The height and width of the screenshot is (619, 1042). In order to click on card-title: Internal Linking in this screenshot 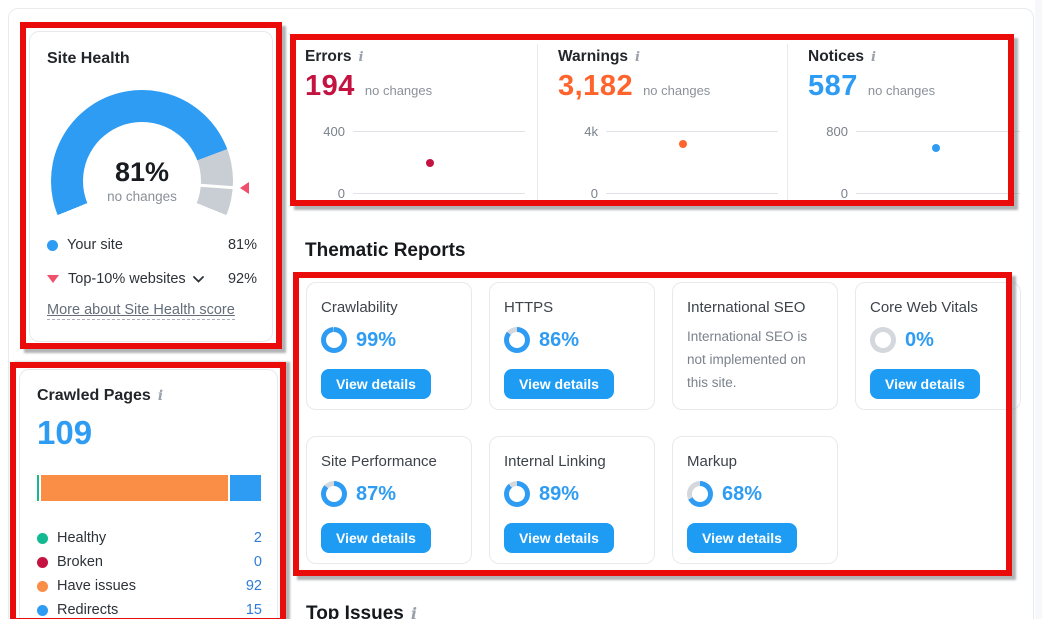, I will do `click(555, 461)`.